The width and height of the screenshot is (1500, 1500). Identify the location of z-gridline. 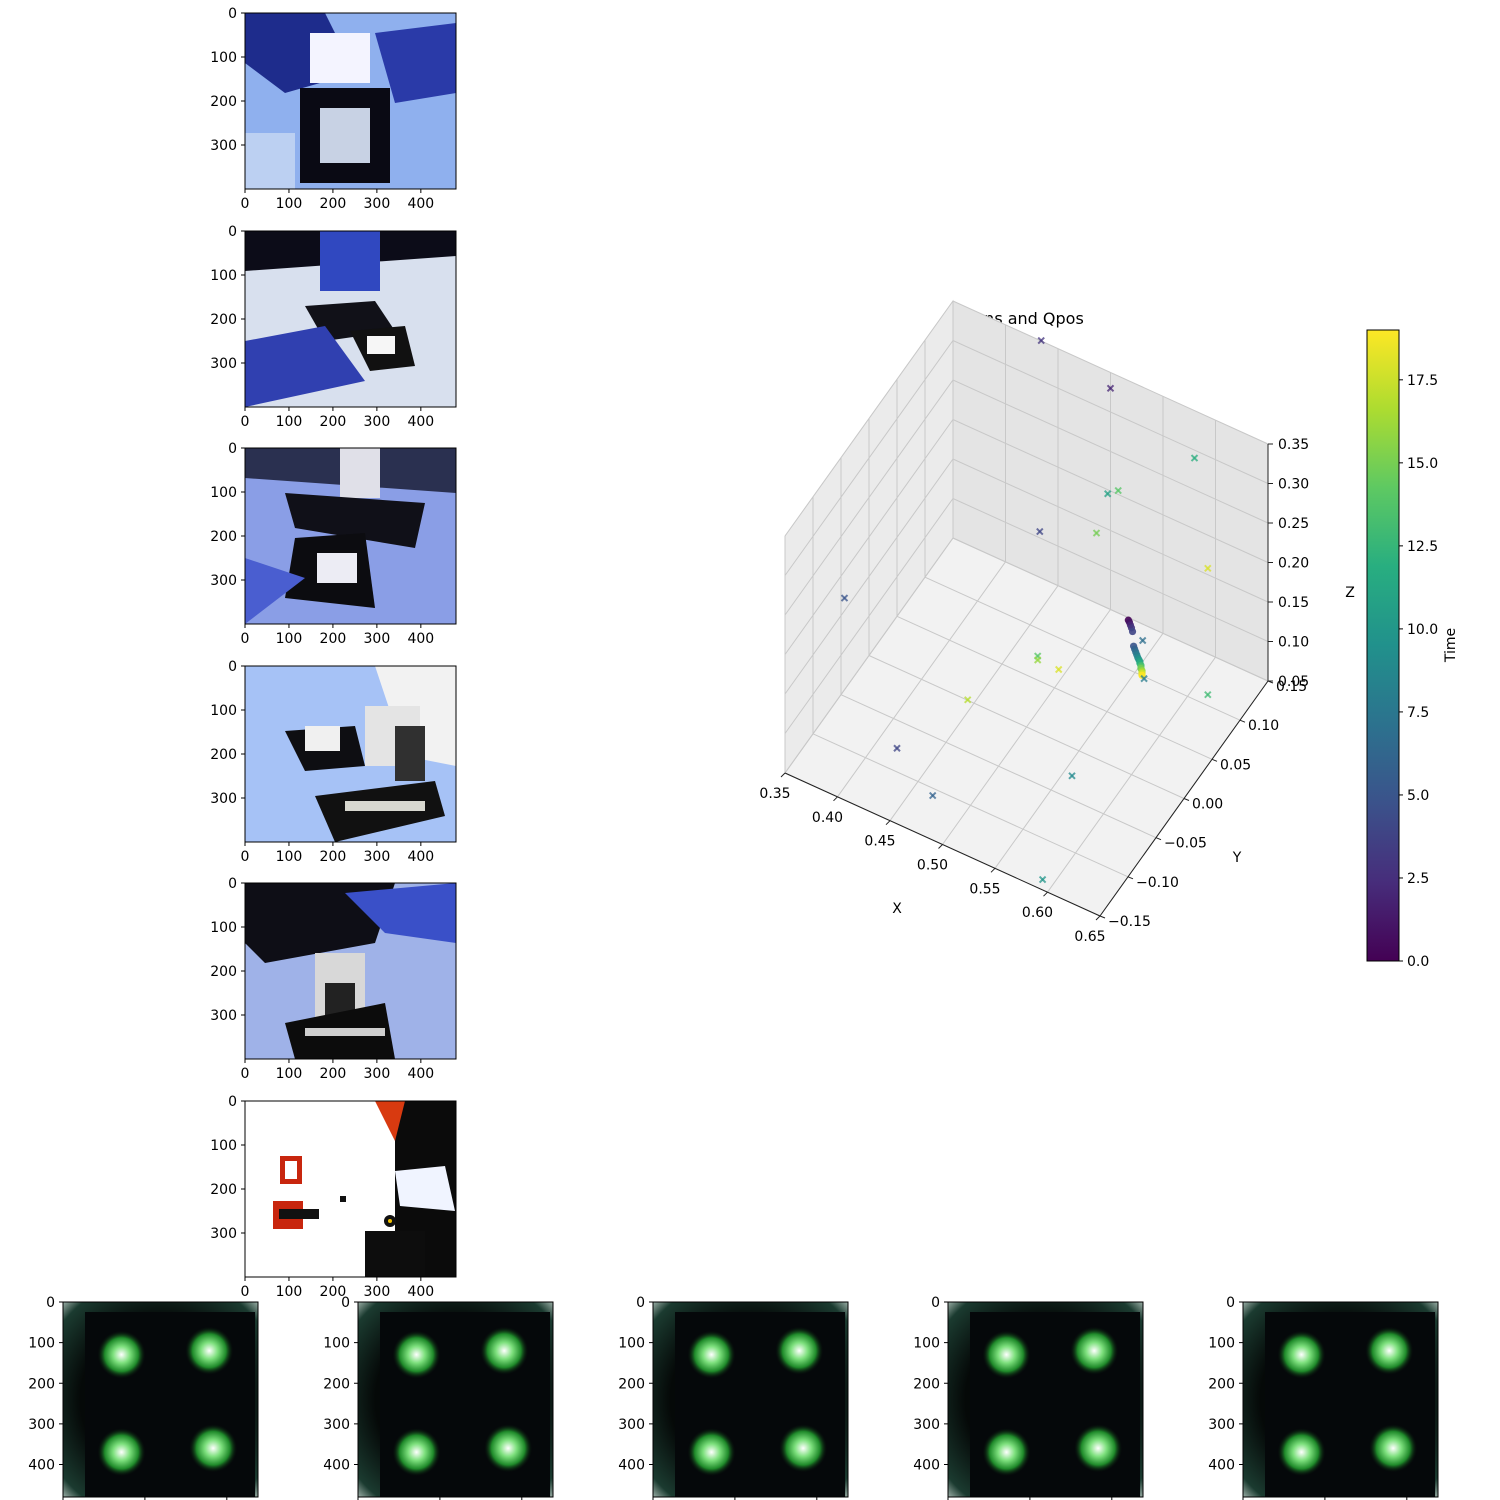
(1026, 418).